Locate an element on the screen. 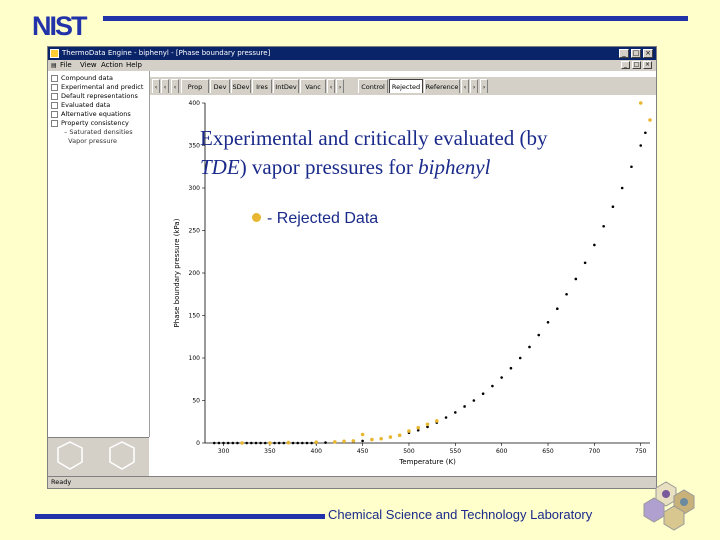 This screenshot has width=720, height=540. tab-rejected: Rejected is located at coordinates (406, 86).